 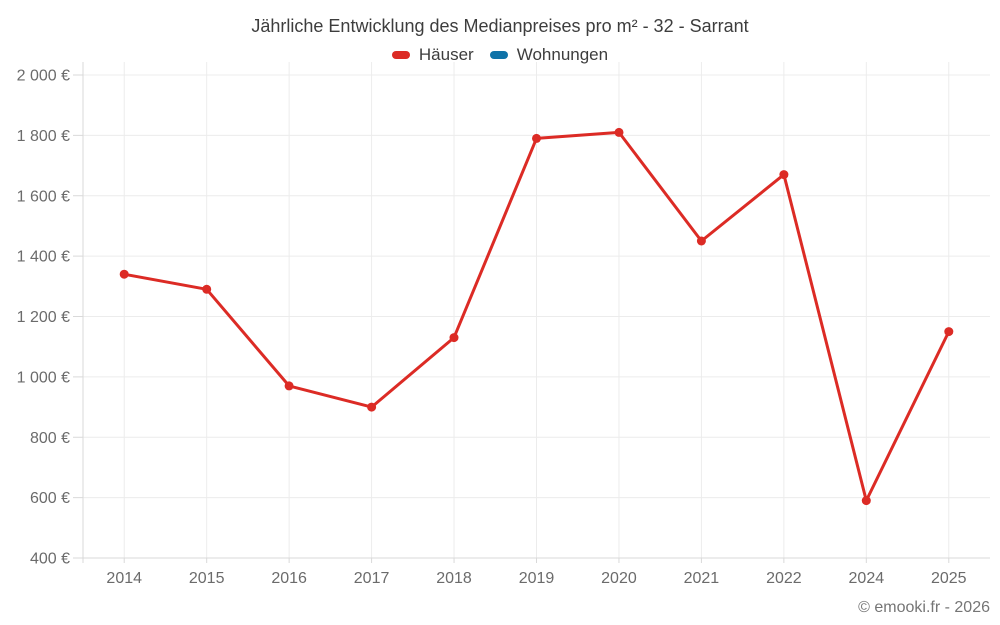 What do you see at coordinates (207, 578) in the screenshot?
I see `x-axis-tick-label: 2015` at bounding box center [207, 578].